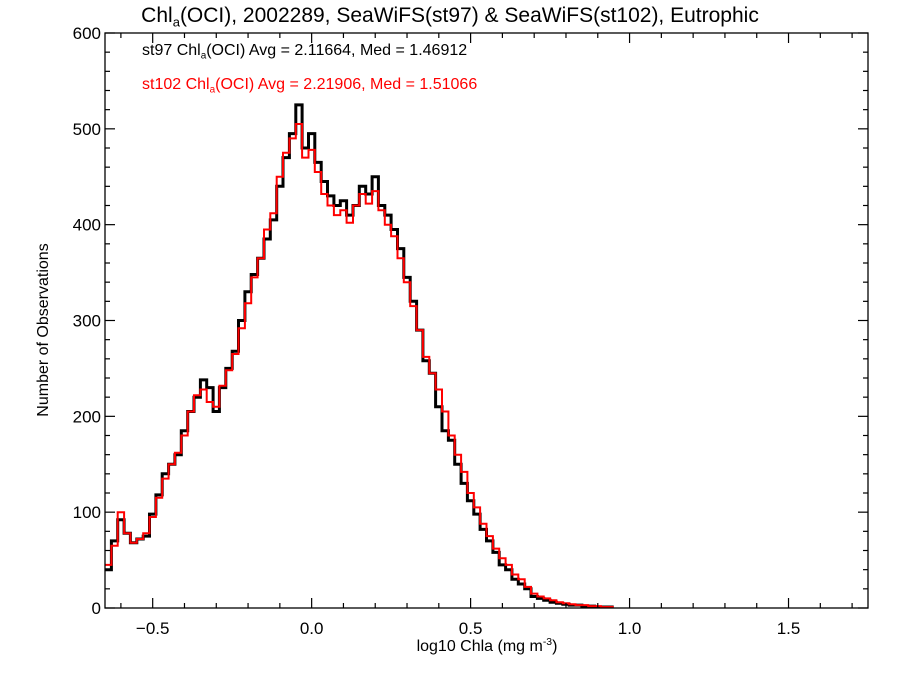 The height and width of the screenshot is (675, 900). What do you see at coordinates (87, 33) in the screenshot?
I see `y-tick-label: 600` at bounding box center [87, 33].